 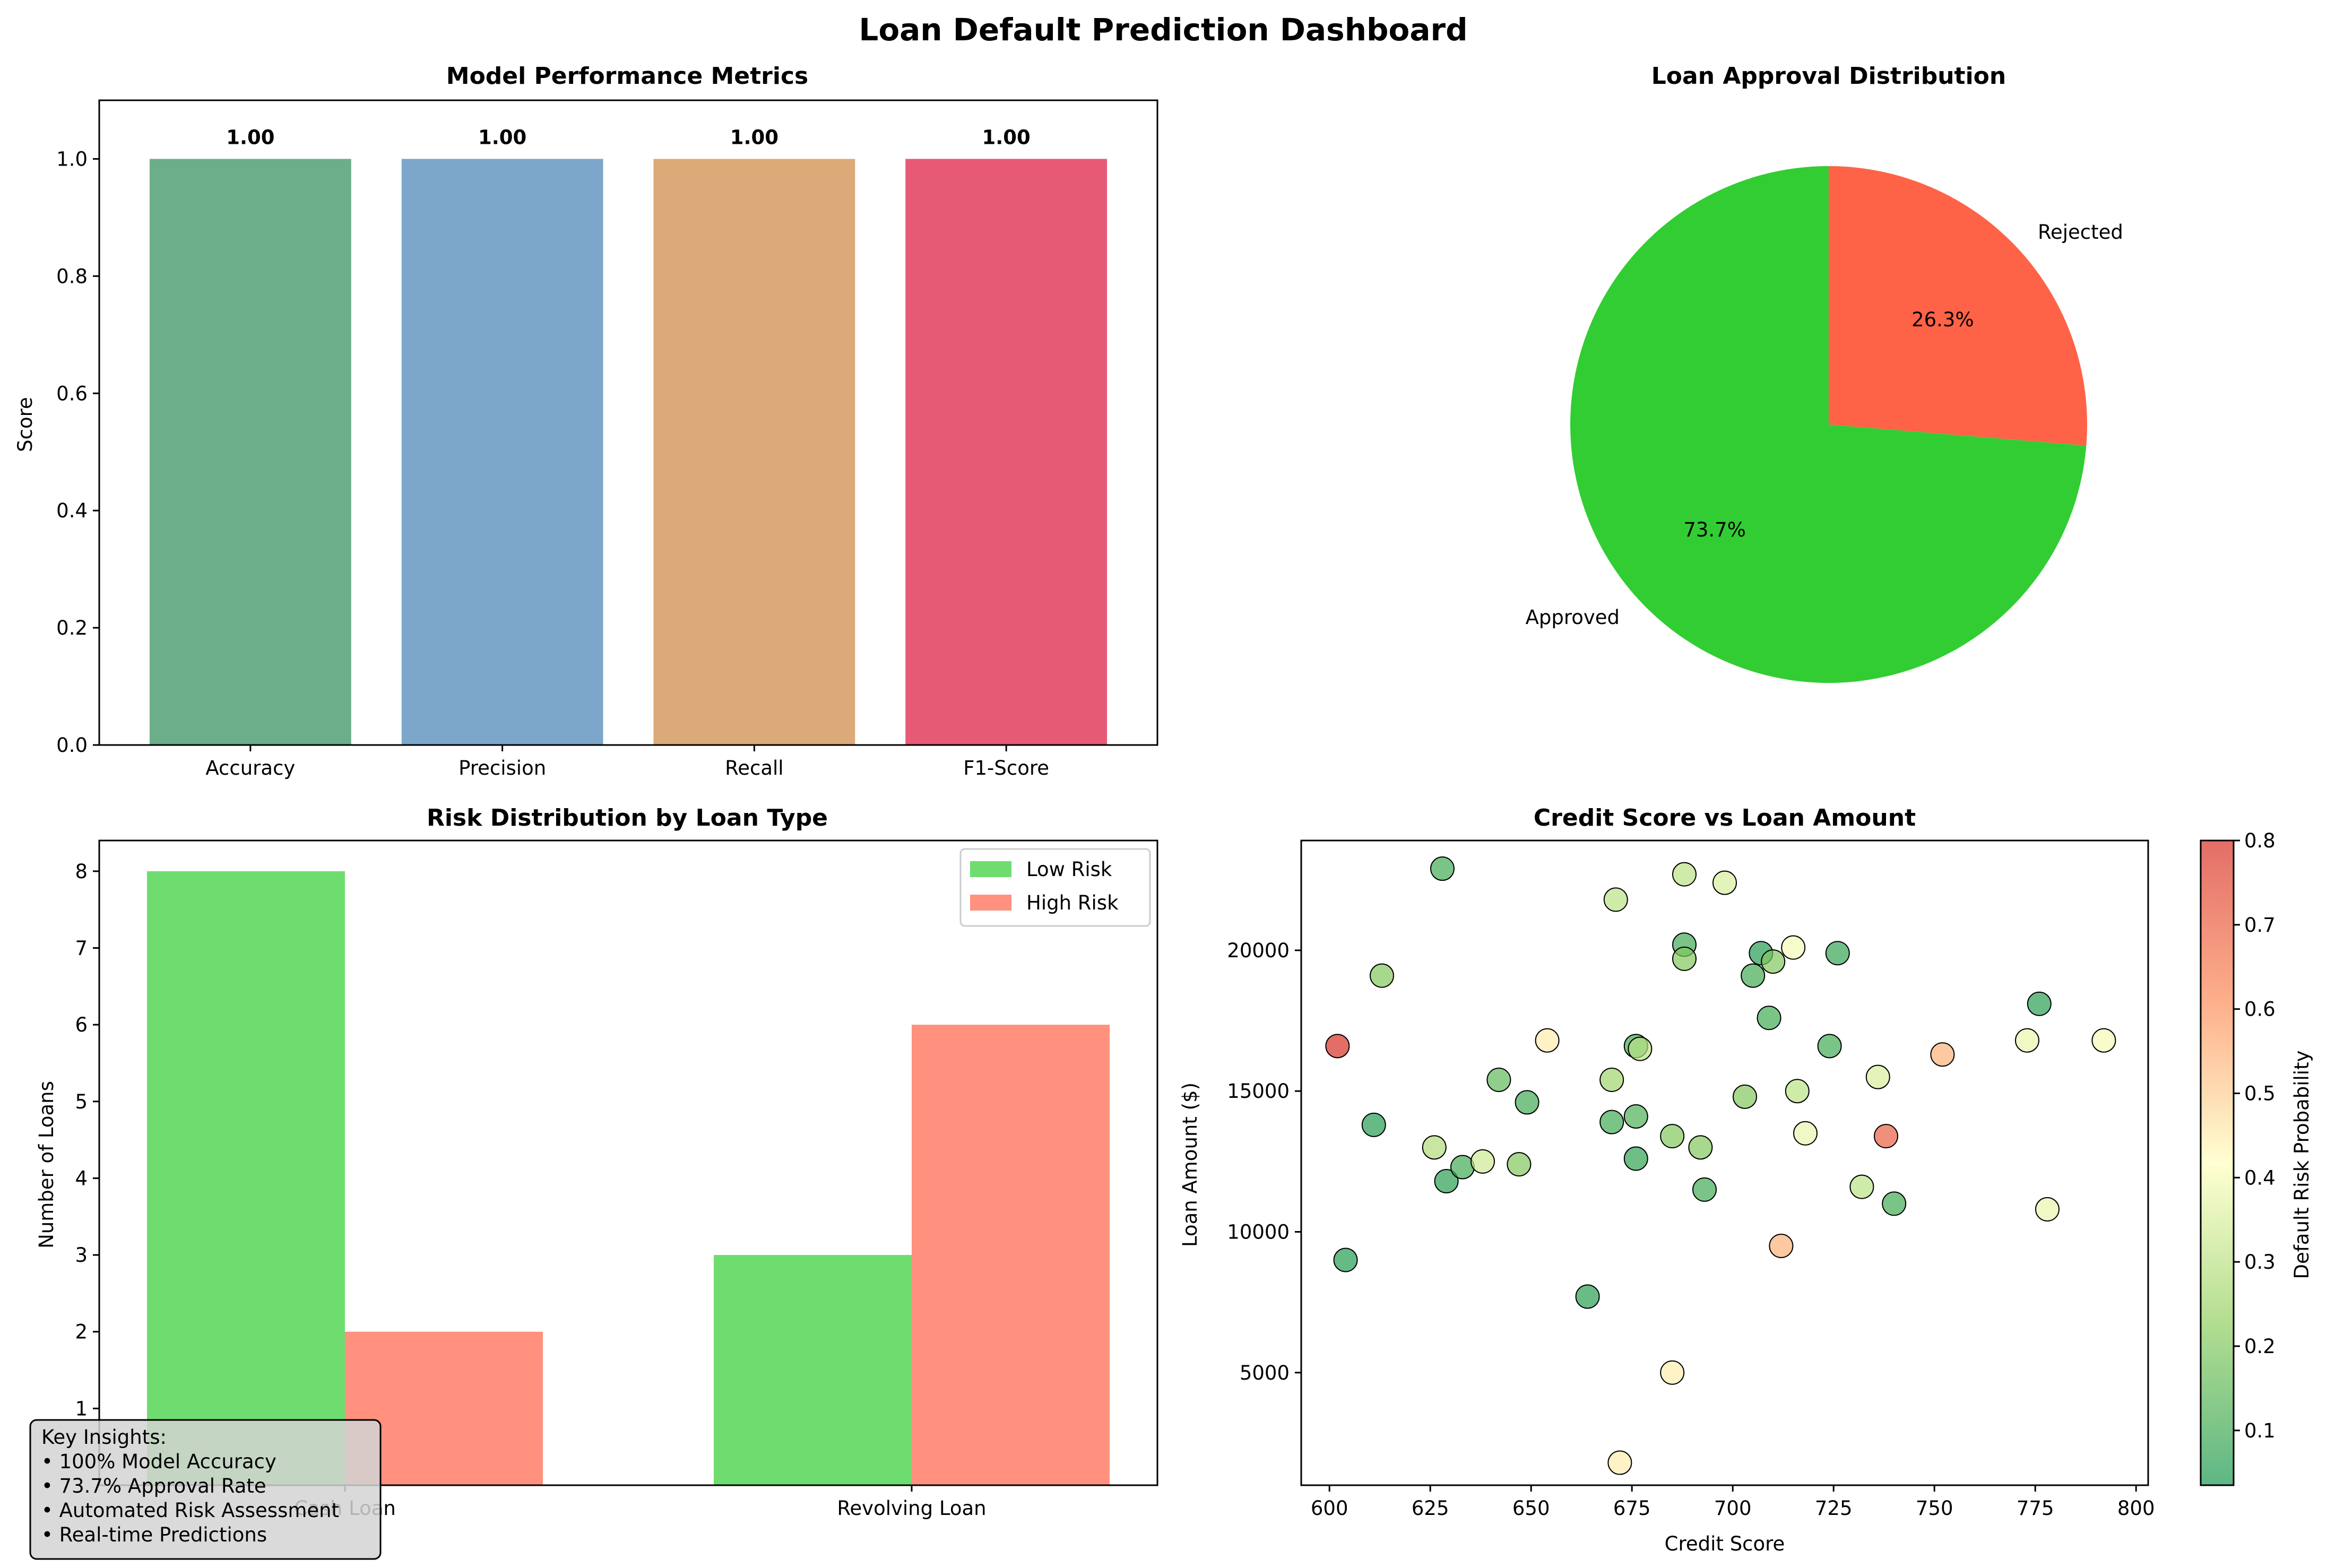 What do you see at coordinates (1430, 1508) in the screenshot?
I see `x-tick-label: 625` at bounding box center [1430, 1508].